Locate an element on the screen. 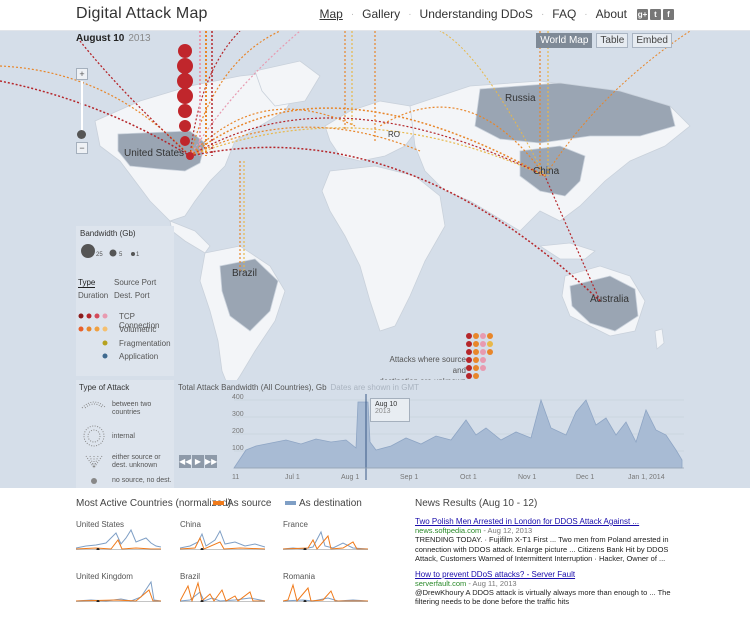  tab-source-port: Source Port is located at coordinates (135, 282).